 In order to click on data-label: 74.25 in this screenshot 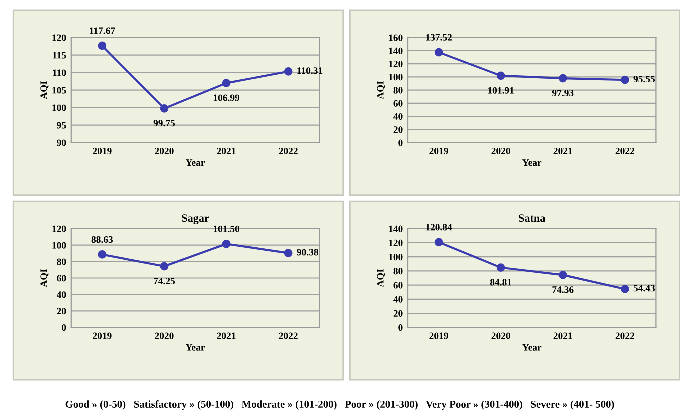, I will do `click(165, 281)`.